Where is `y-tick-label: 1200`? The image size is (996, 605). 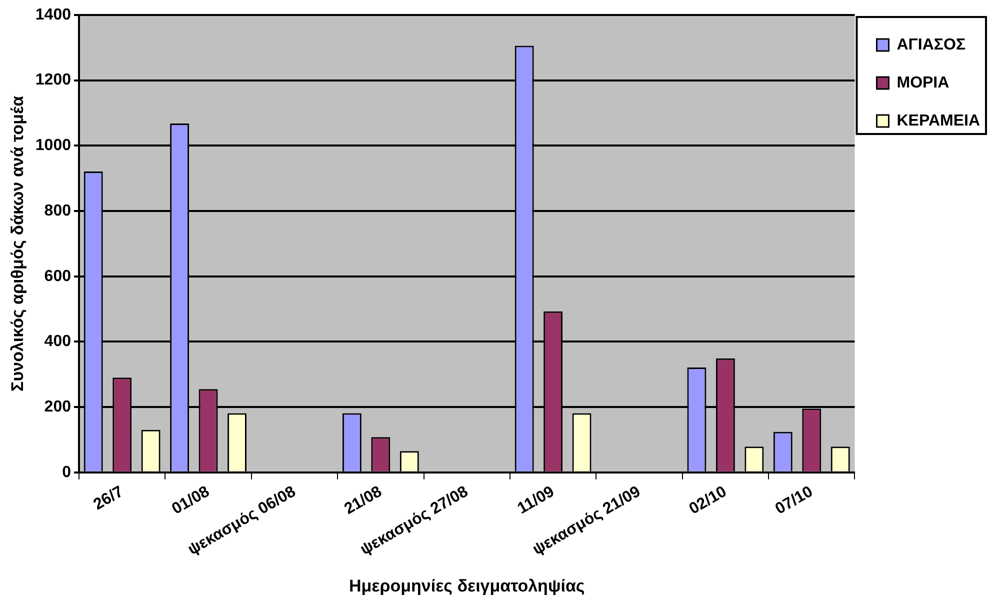 y-tick-label: 1200 is located at coordinates (53, 80).